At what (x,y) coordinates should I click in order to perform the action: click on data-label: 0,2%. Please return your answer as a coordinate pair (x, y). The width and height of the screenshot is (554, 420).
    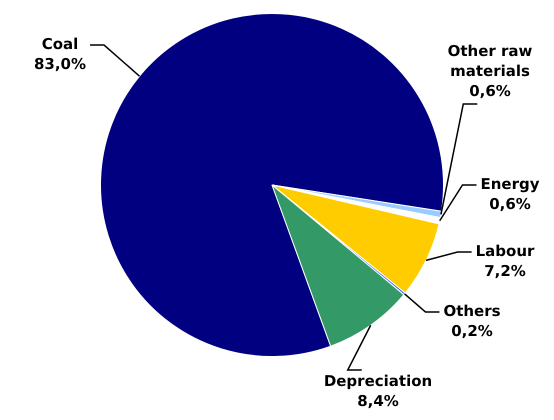
    Looking at the image, I should click on (472, 331).